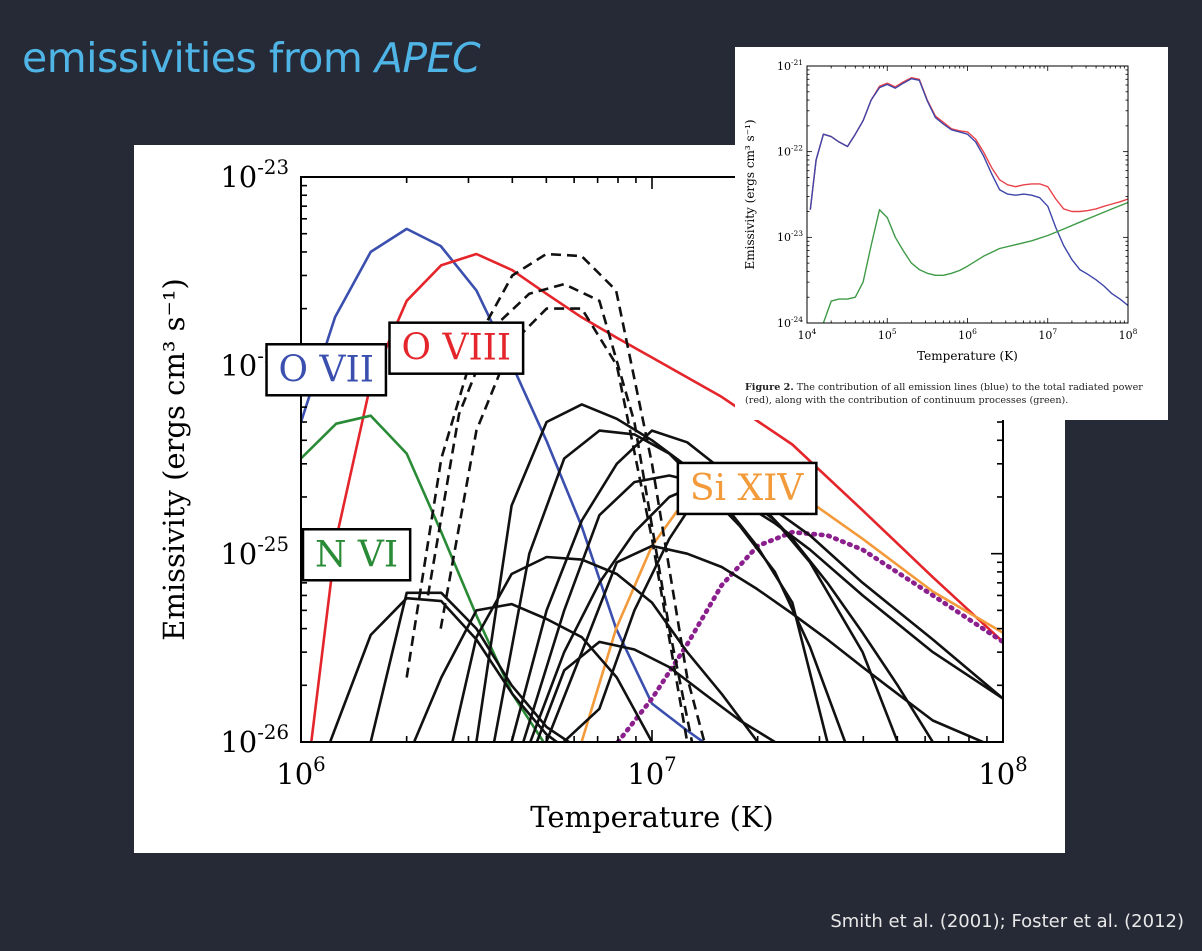  I want to click on main-label-n-vi: N VI, so click(356, 555).